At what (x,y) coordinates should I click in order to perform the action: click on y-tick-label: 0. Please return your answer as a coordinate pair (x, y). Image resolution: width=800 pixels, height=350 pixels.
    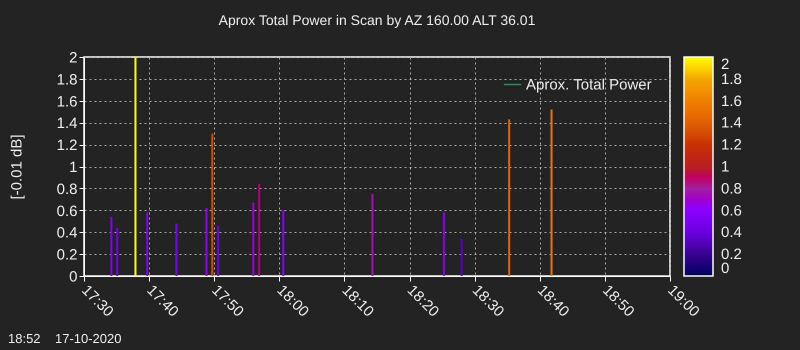
    Looking at the image, I should click on (73, 277).